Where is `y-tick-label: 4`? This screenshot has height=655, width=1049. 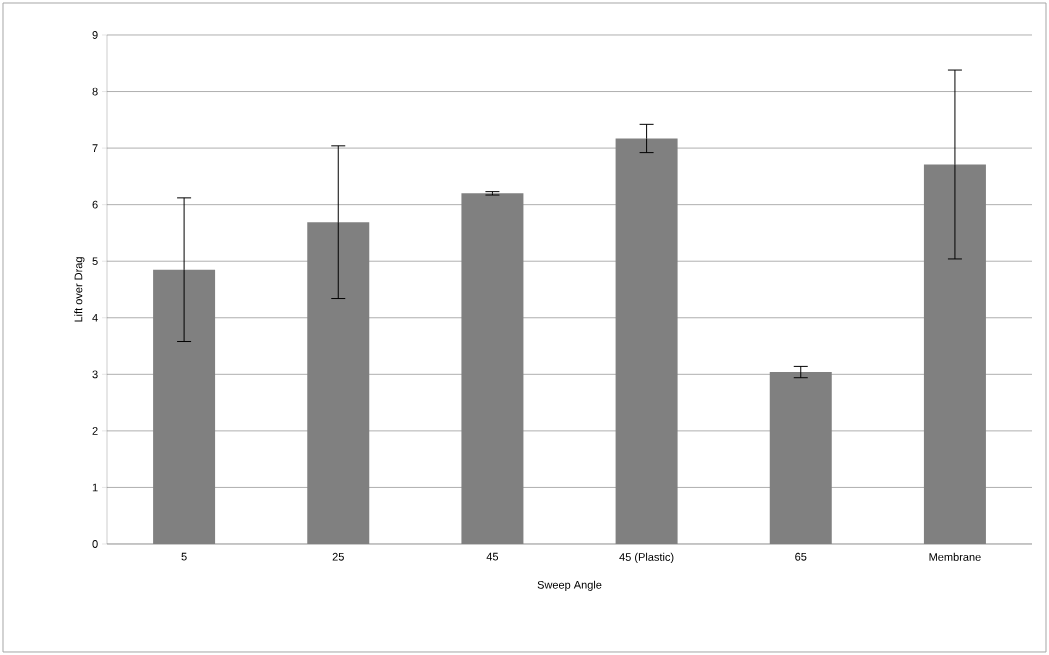
y-tick-label: 4 is located at coordinates (95, 317).